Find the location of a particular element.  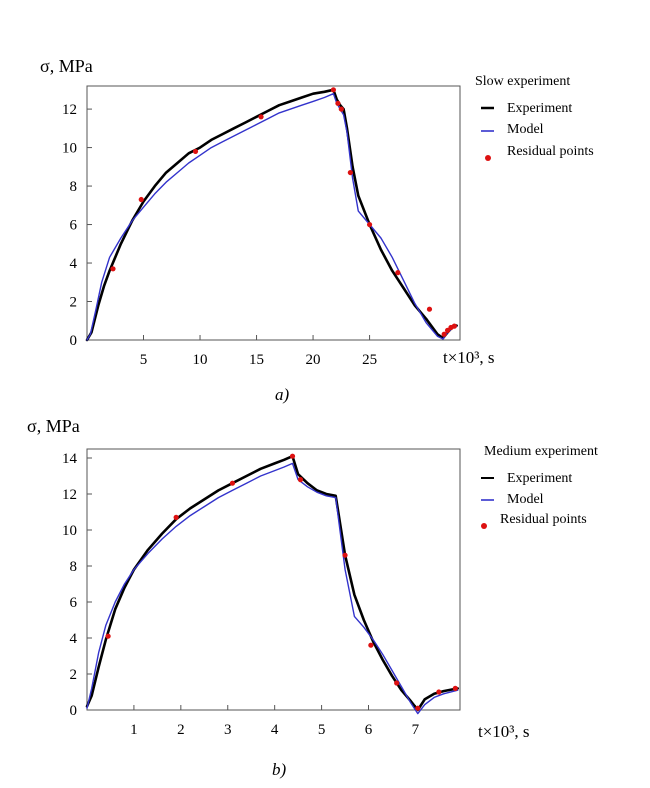

chart-b-yticks: 0 2 4 6 8 10 12 14 is located at coordinates (77, 585).